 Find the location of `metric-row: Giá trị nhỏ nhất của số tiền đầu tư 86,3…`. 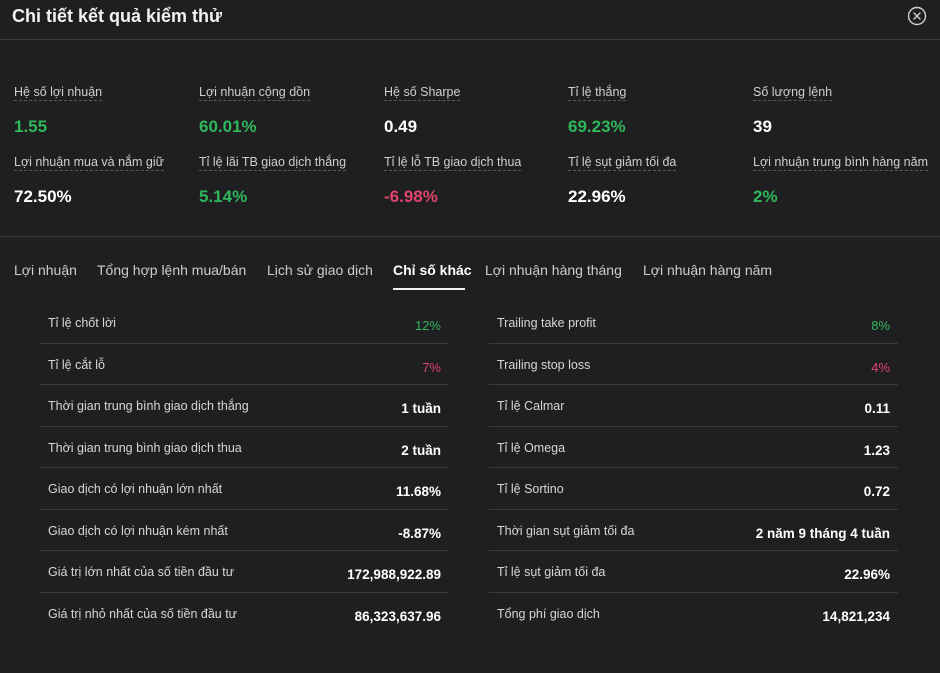

metric-row: Giá trị nhỏ nhất của số tiền đầu tư 86,3… is located at coordinates (244, 614).